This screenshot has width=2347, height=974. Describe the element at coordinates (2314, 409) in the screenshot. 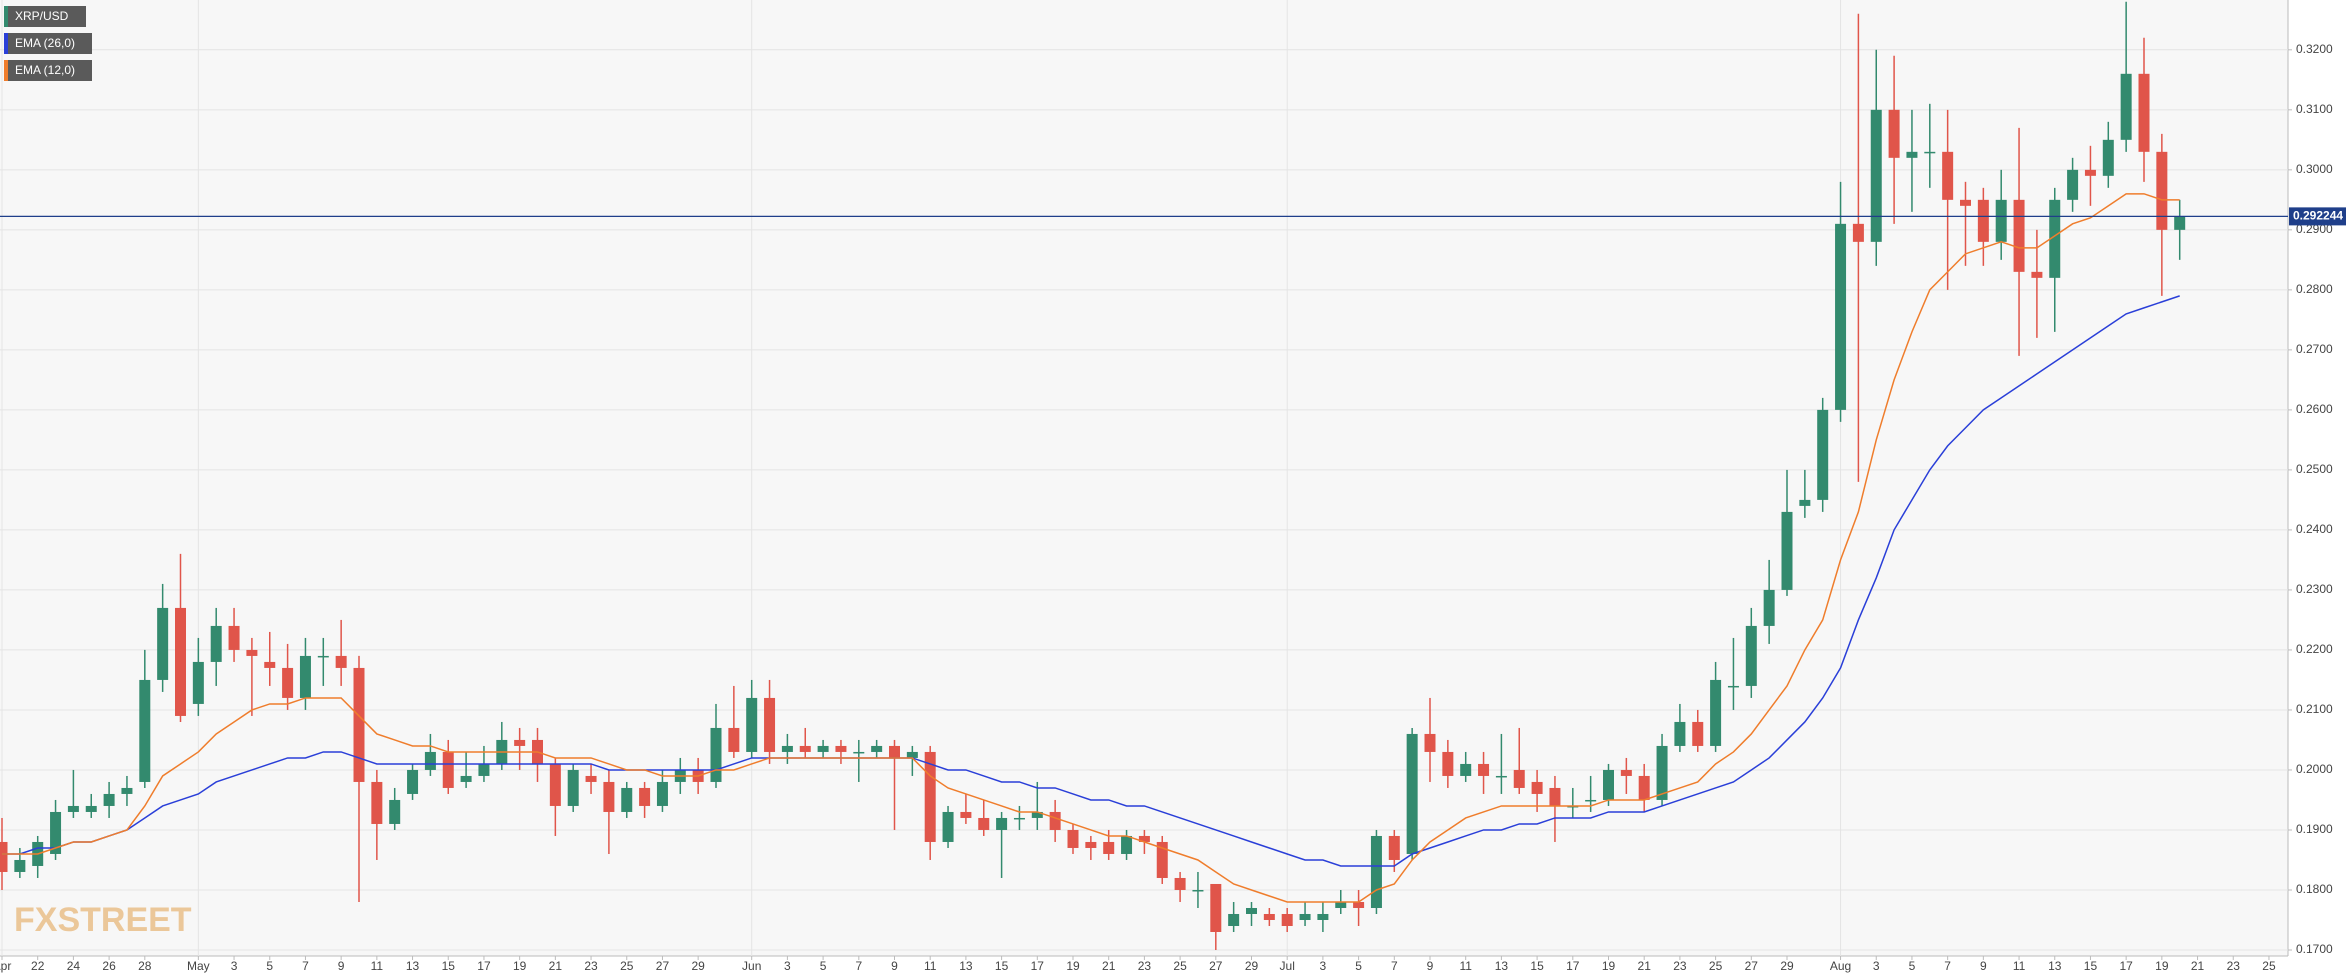

I see `y-tick-label: 0.2600` at that location.